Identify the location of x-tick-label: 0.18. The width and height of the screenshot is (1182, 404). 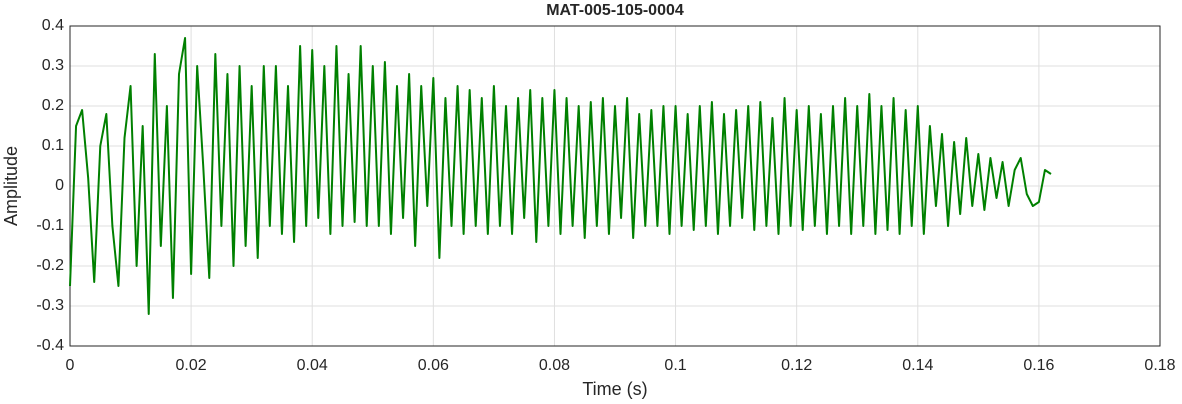
(1159, 365).